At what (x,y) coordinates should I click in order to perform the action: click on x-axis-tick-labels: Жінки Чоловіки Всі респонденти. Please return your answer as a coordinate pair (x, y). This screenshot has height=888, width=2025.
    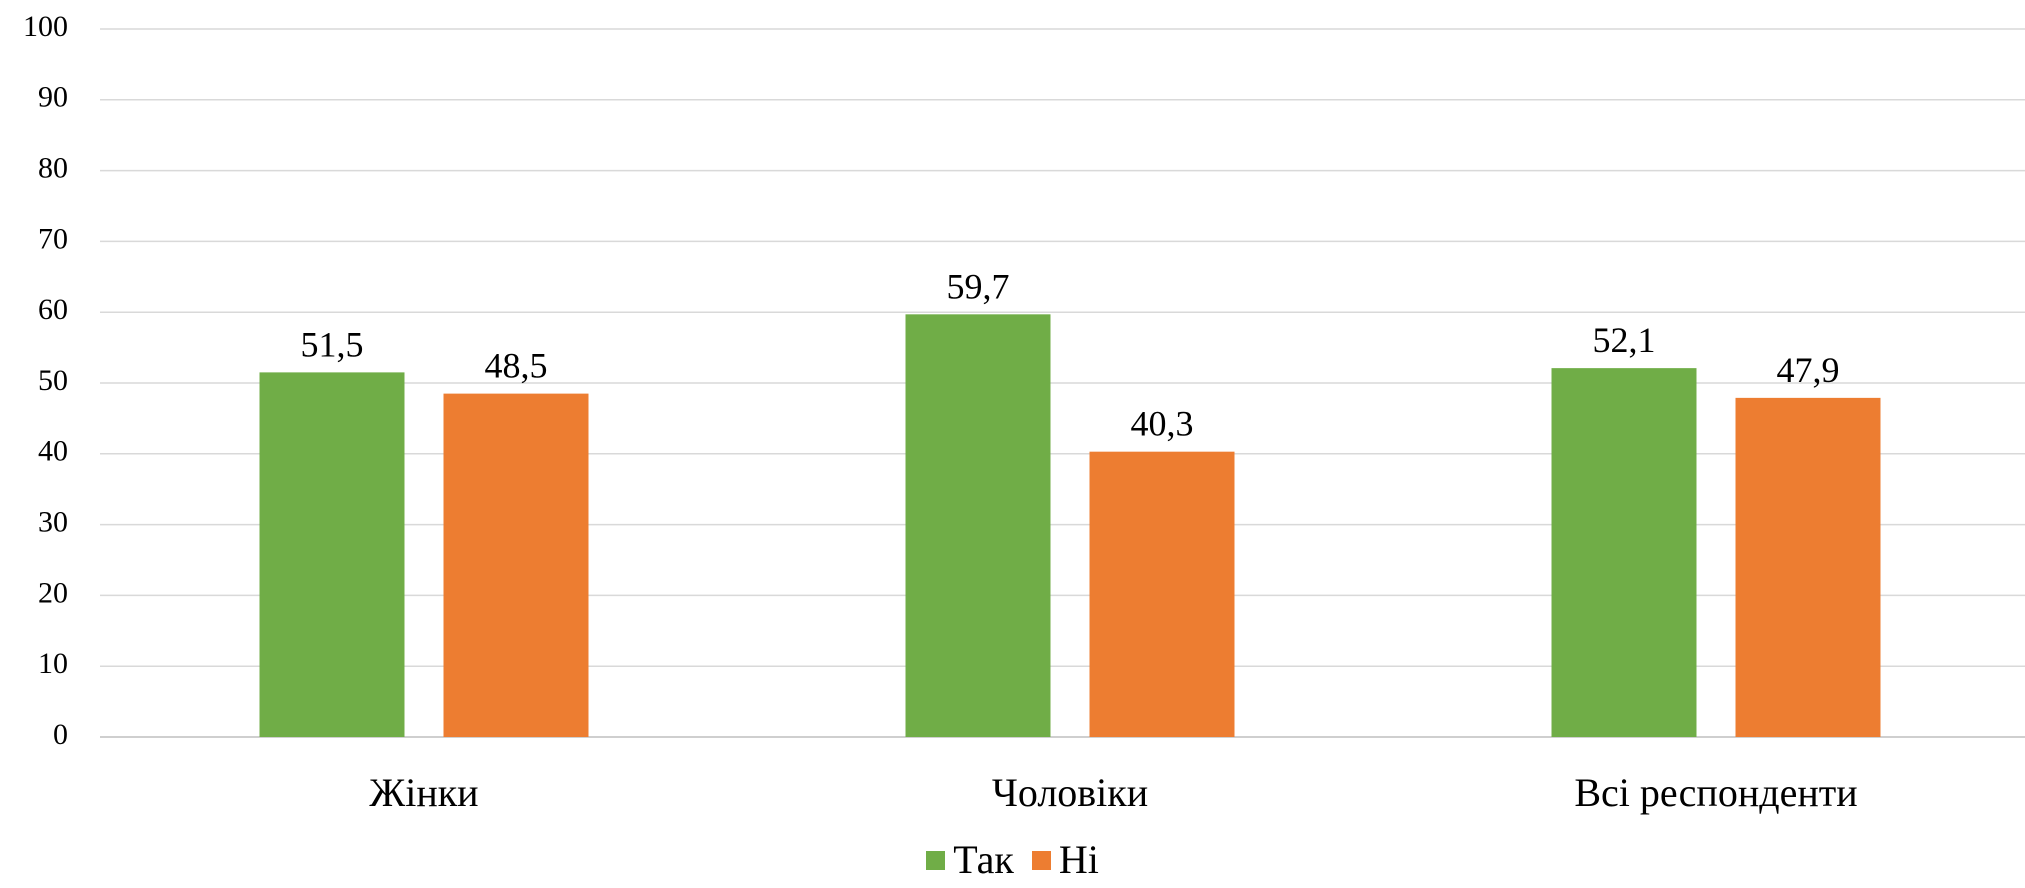
    Looking at the image, I should click on (1113, 792).